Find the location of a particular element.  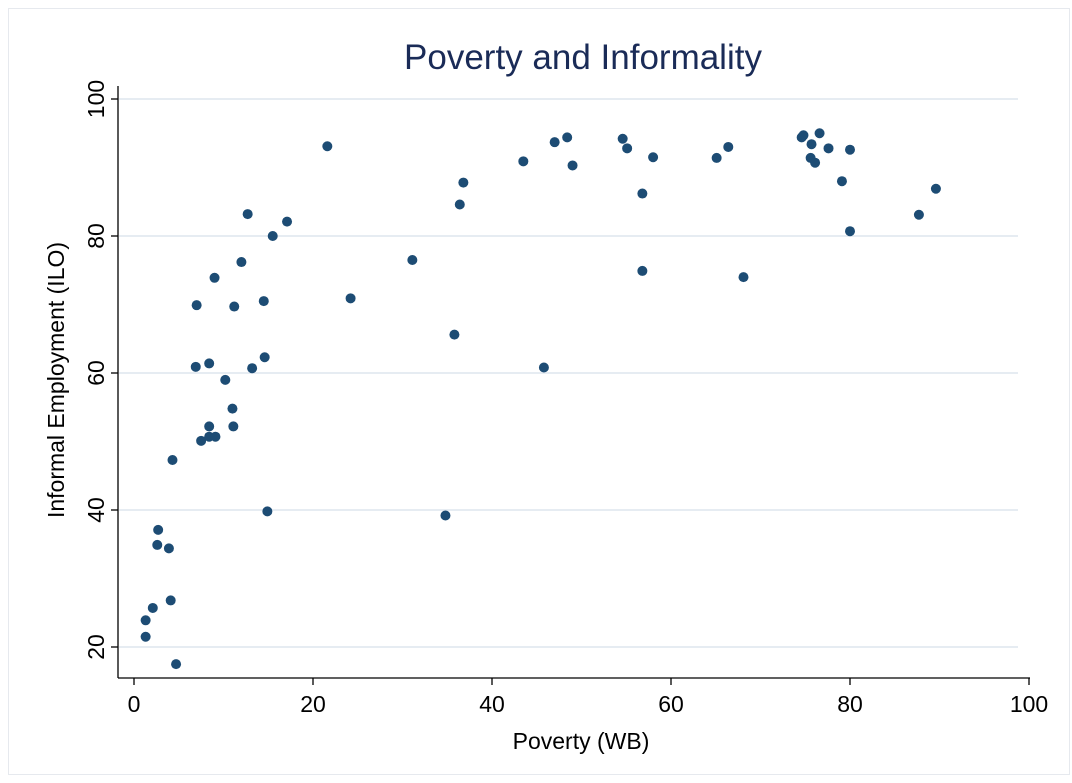

ytick-label-40: 40 is located at coordinates (96, 510).